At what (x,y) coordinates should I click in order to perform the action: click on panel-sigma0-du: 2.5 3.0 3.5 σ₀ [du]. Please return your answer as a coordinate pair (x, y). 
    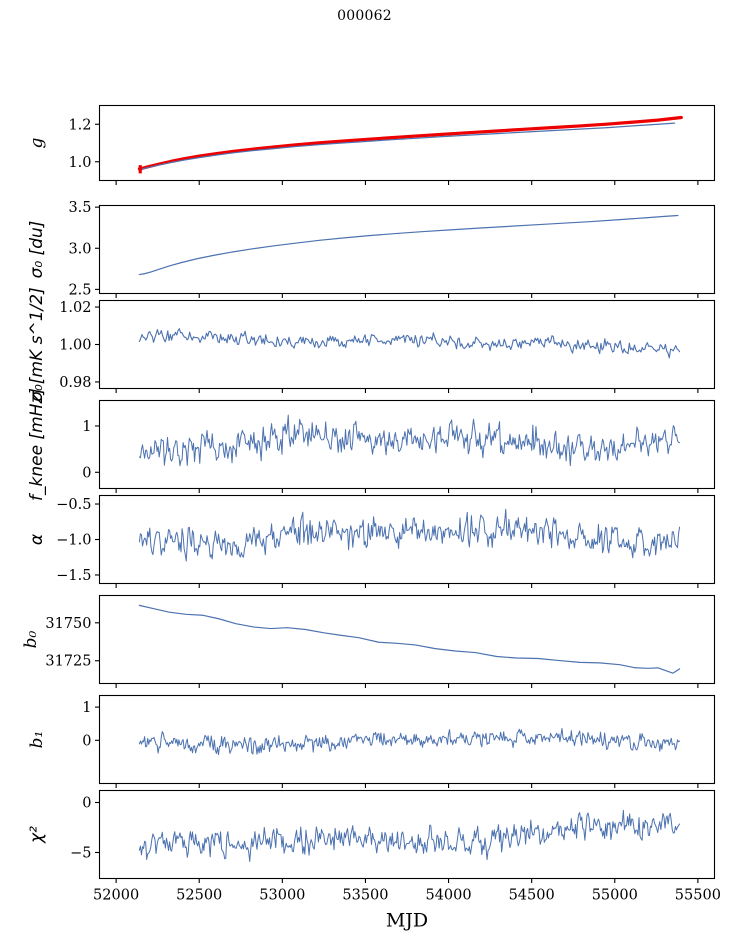
    Looking at the image, I should click on (371, 249).